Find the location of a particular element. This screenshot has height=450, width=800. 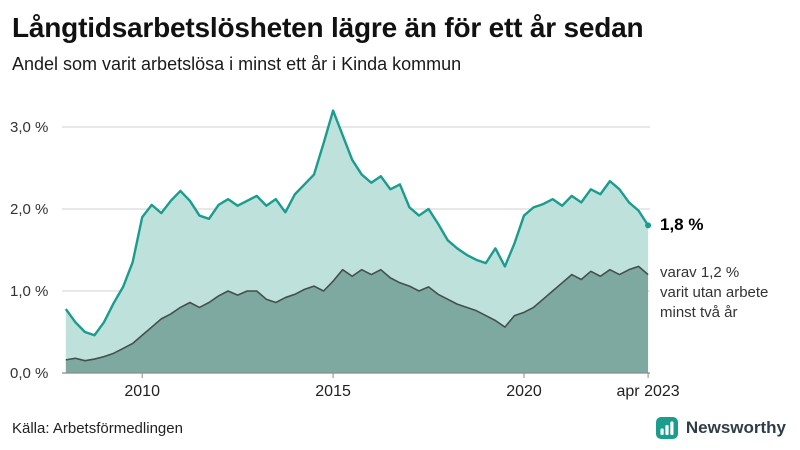

brand-name: Newsworthy is located at coordinates (735, 427).